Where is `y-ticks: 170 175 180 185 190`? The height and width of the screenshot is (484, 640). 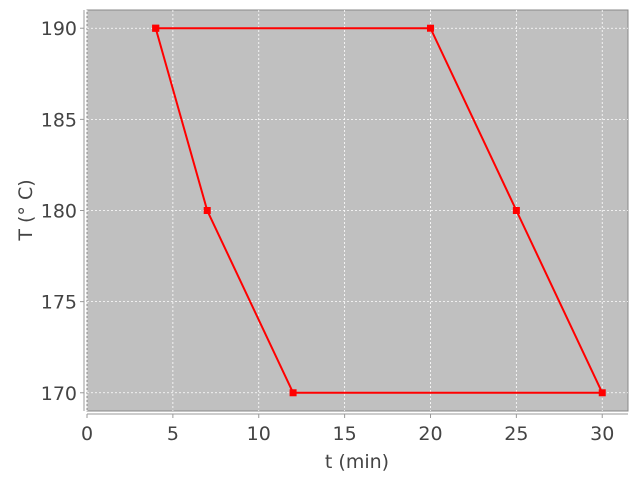
y-ticks: 170 175 180 185 190 is located at coordinates (62, 211).